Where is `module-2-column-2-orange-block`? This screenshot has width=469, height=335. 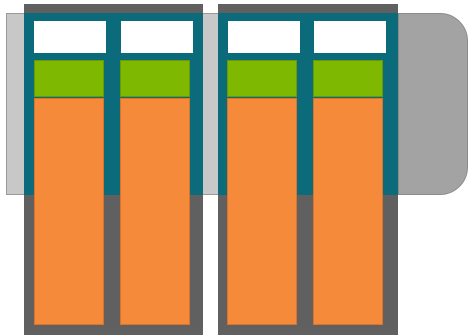
module-2-column-2-orange-block is located at coordinates (348, 211).